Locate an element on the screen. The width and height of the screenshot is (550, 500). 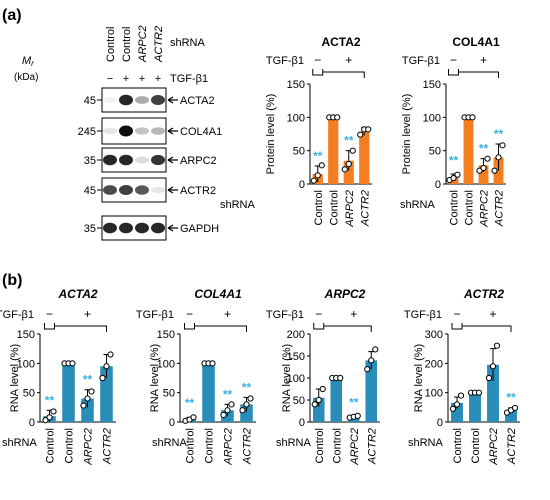
blot-protein-label: COL4A1 is located at coordinates (201, 132).